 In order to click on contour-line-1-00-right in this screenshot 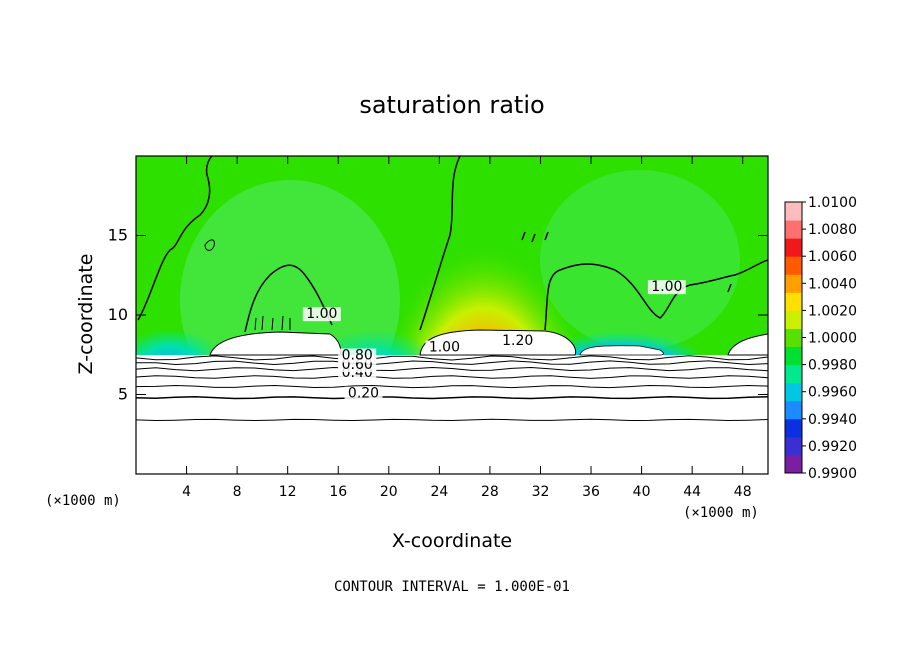, I will do `click(656, 295)`.